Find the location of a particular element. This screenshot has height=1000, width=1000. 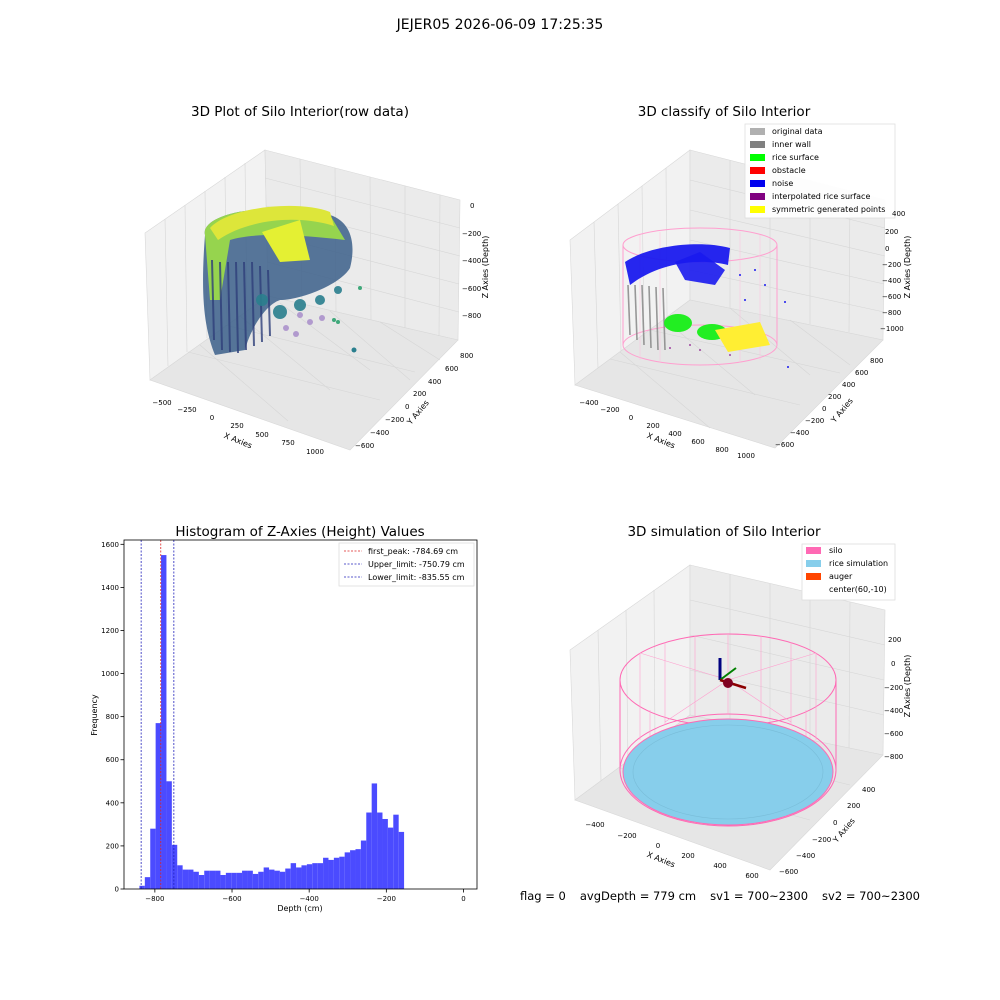

raw-ytick: 200 is located at coordinates (419, 394).